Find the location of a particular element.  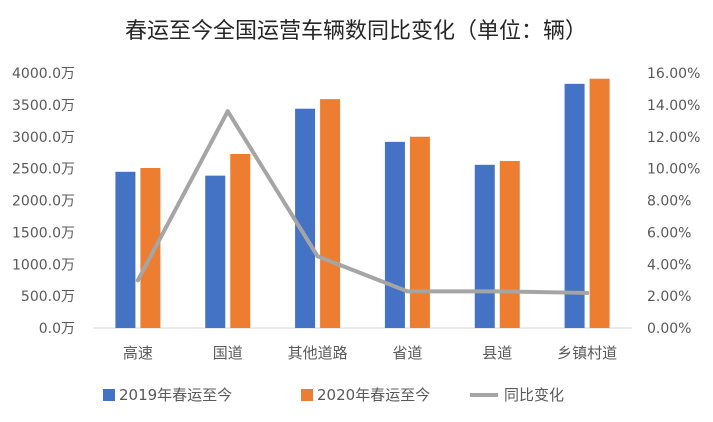

x-axis-tick-label: 国道 is located at coordinates (228, 353).